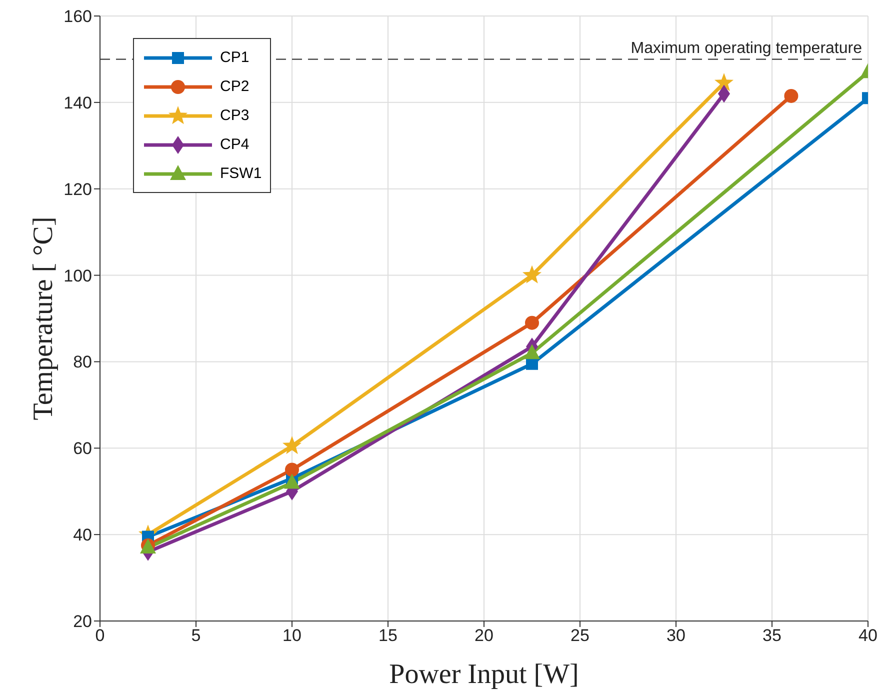 Image resolution: width=880 pixels, height=695 pixels. Describe the element at coordinates (235, 144) in the screenshot. I see `legend-label: CP4` at that location.